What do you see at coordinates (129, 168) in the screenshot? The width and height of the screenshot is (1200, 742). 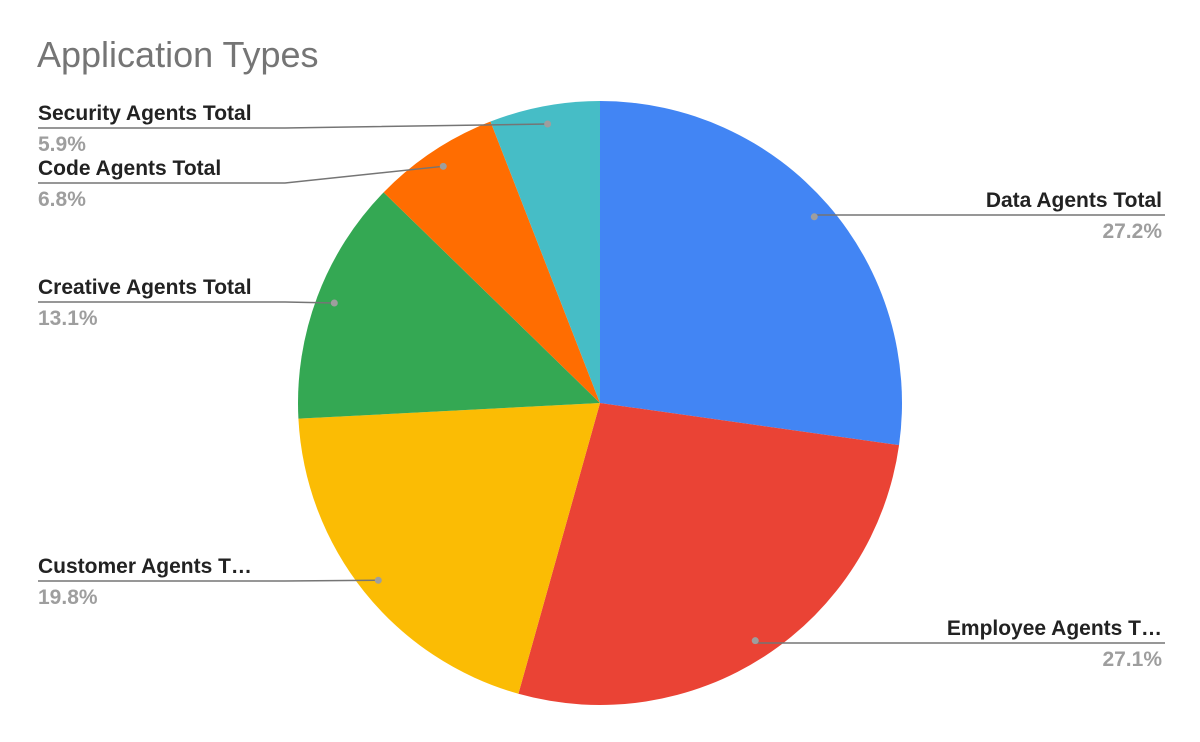 I see `slice-label: Code Agents Total` at bounding box center [129, 168].